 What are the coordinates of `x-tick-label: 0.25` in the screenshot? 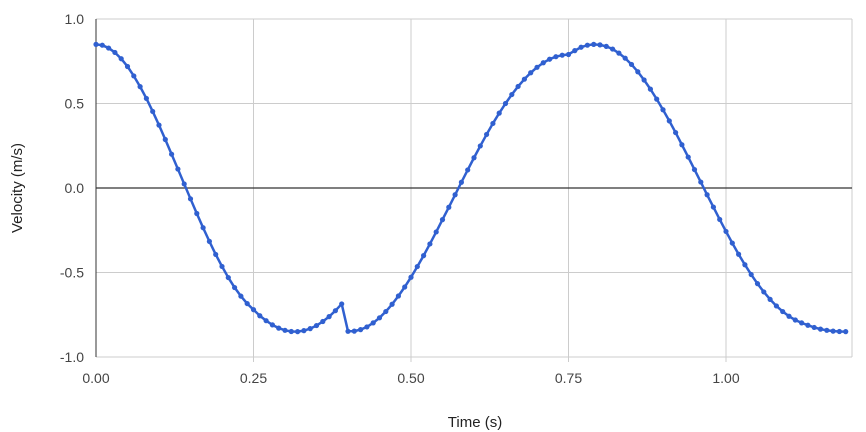 It's located at (253, 378).